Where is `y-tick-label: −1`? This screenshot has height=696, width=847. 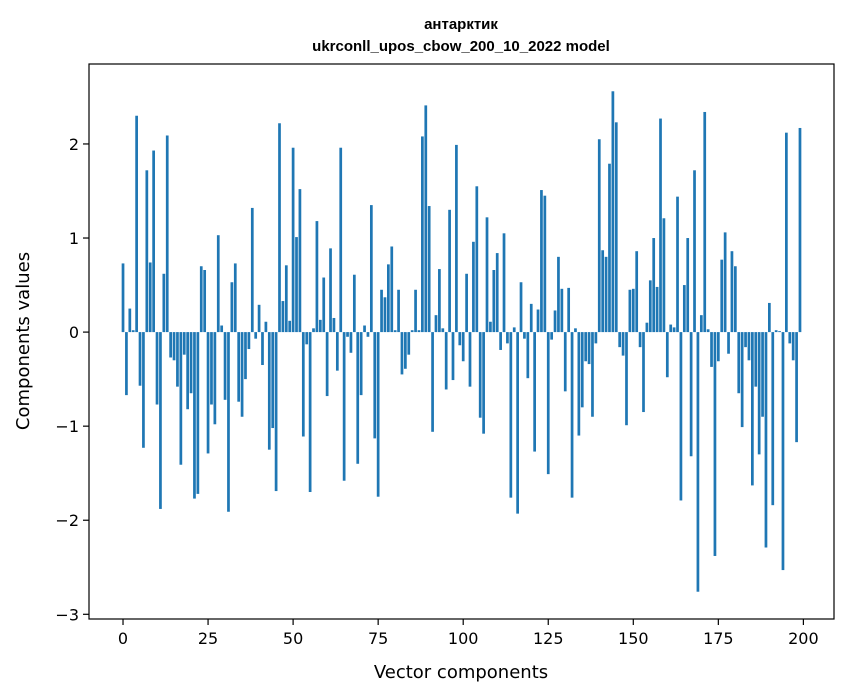
y-tick-label: −1 is located at coordinates (67, 426).